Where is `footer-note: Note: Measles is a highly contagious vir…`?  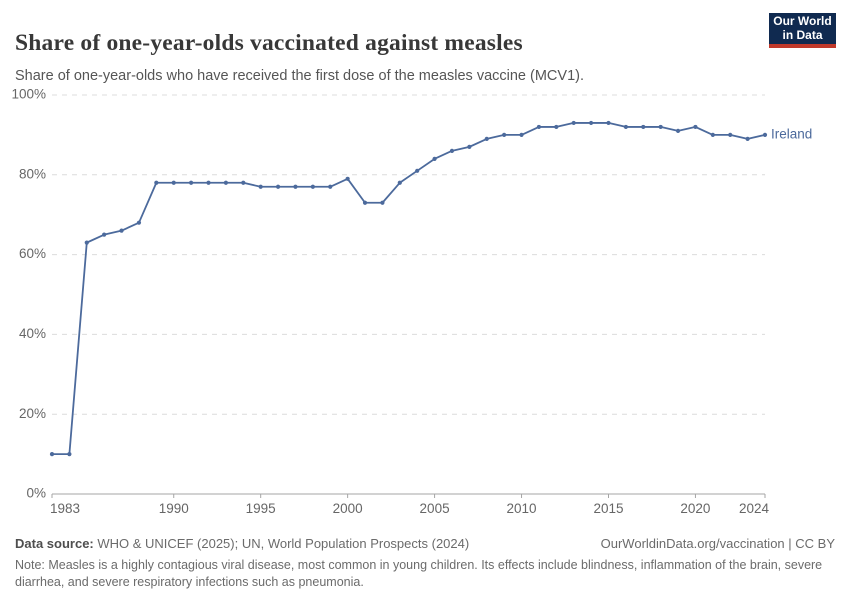 footer-note: Note: Measles is a highly contagious vir… is located at coordinates (426, 574).